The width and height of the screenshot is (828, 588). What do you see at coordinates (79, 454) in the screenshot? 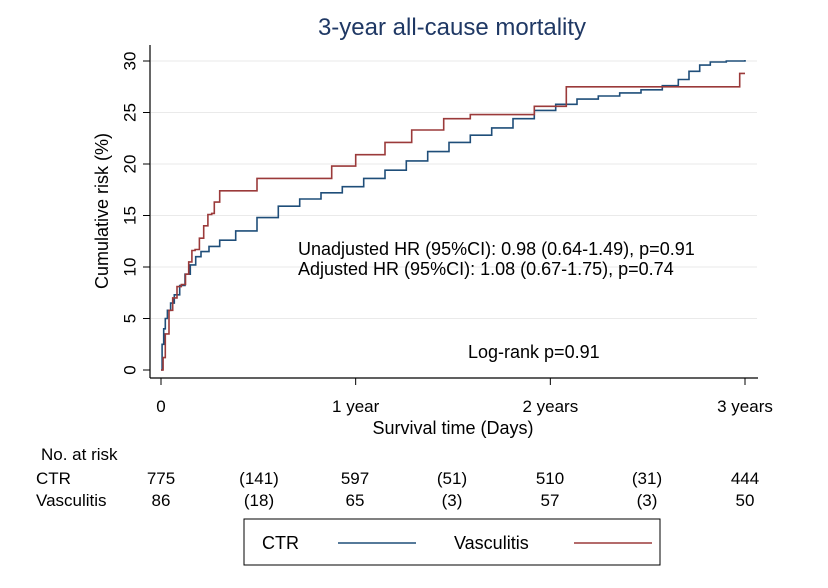
I see `risk-table-title: No. at risk` at bounding box center [79, 454].